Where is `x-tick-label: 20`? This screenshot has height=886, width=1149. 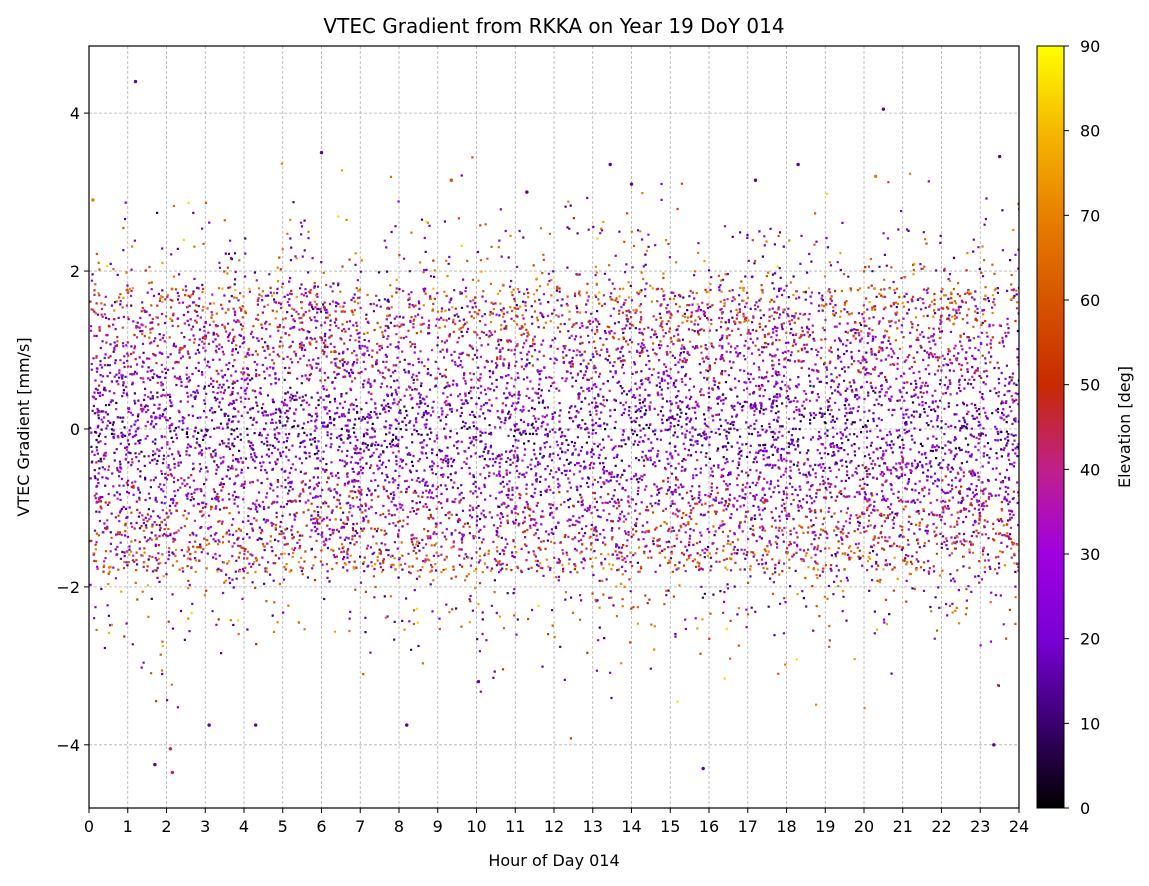
x-tick-label: 20 is located at coordinates (864, 826).